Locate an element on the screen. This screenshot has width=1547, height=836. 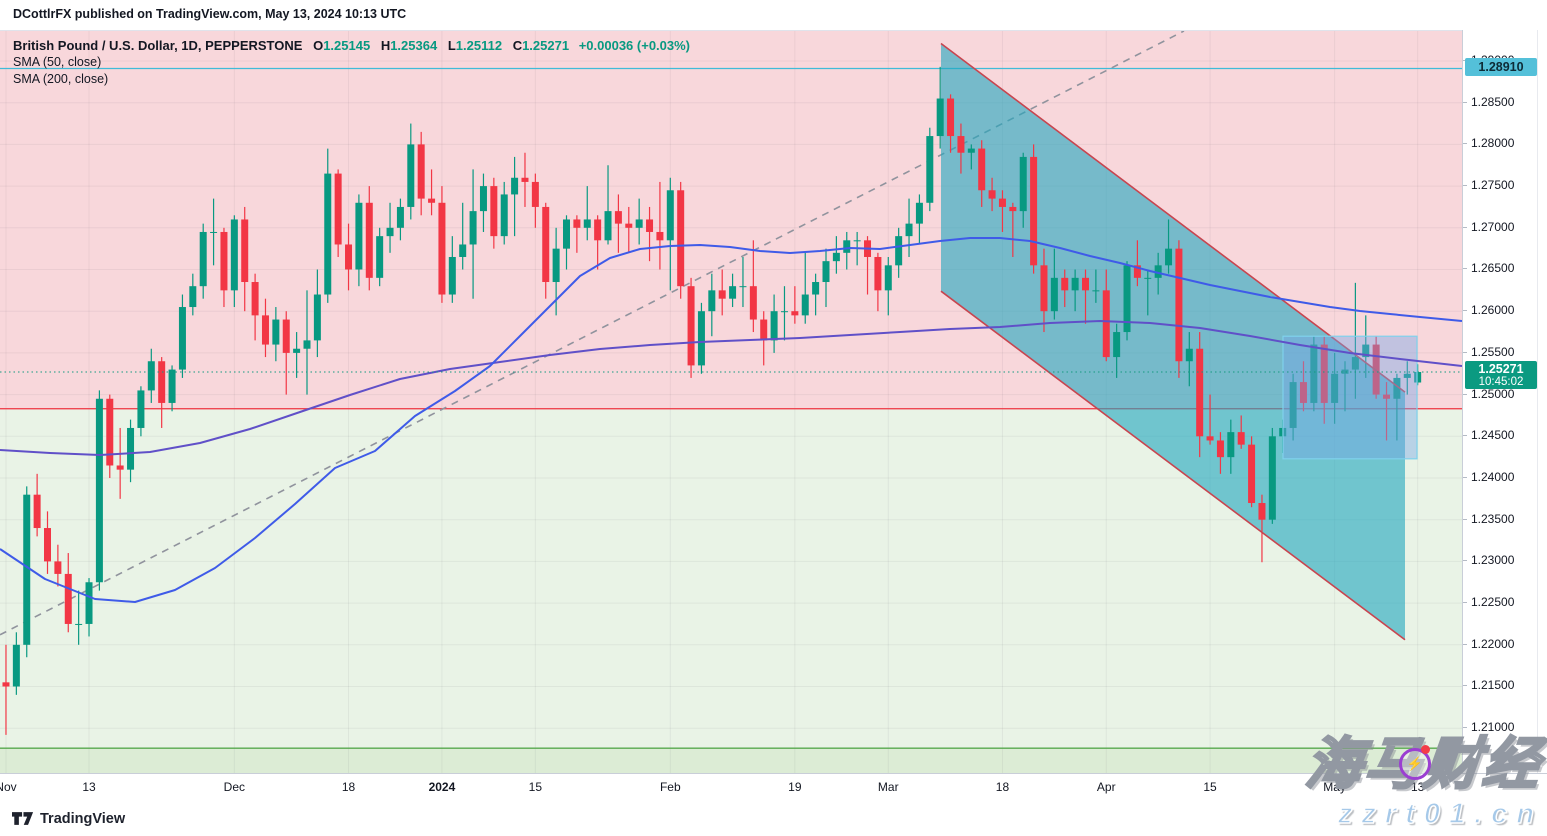
time-axis-label: 15 is located at coordinates (535, 787).